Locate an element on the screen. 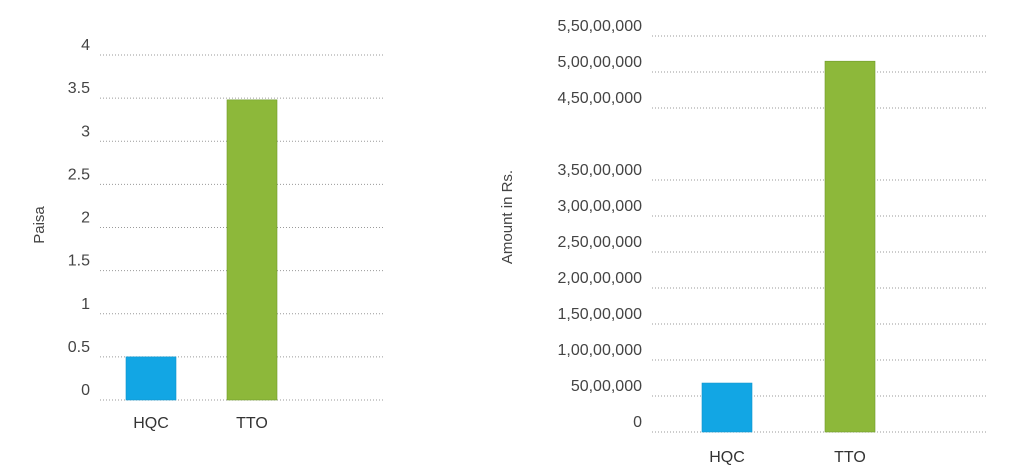 The width and height of the screenshot is (1024, 472). right-y-tick-label: 1,50,00,000 is located at coordinates (599, 314).